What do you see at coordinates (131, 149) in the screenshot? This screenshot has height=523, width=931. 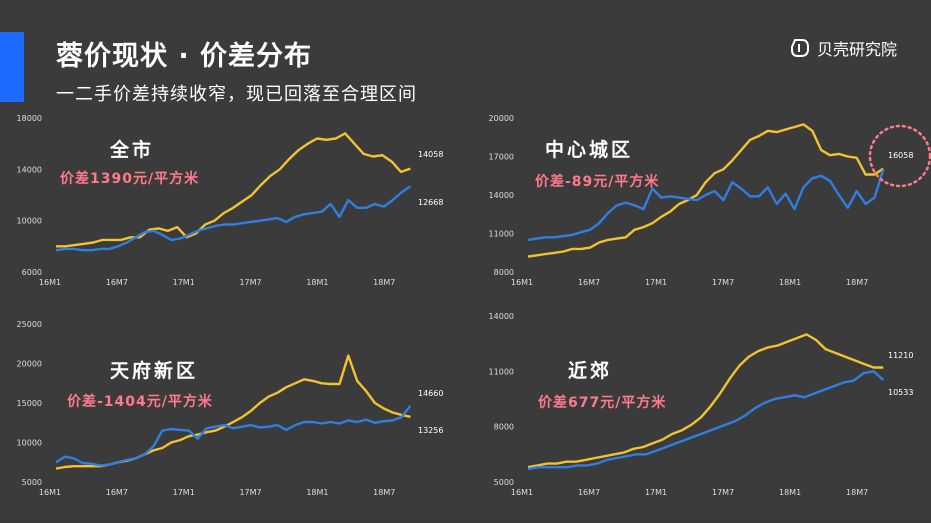 I see `chart-title: 全市` at bounding box center [131, 149].